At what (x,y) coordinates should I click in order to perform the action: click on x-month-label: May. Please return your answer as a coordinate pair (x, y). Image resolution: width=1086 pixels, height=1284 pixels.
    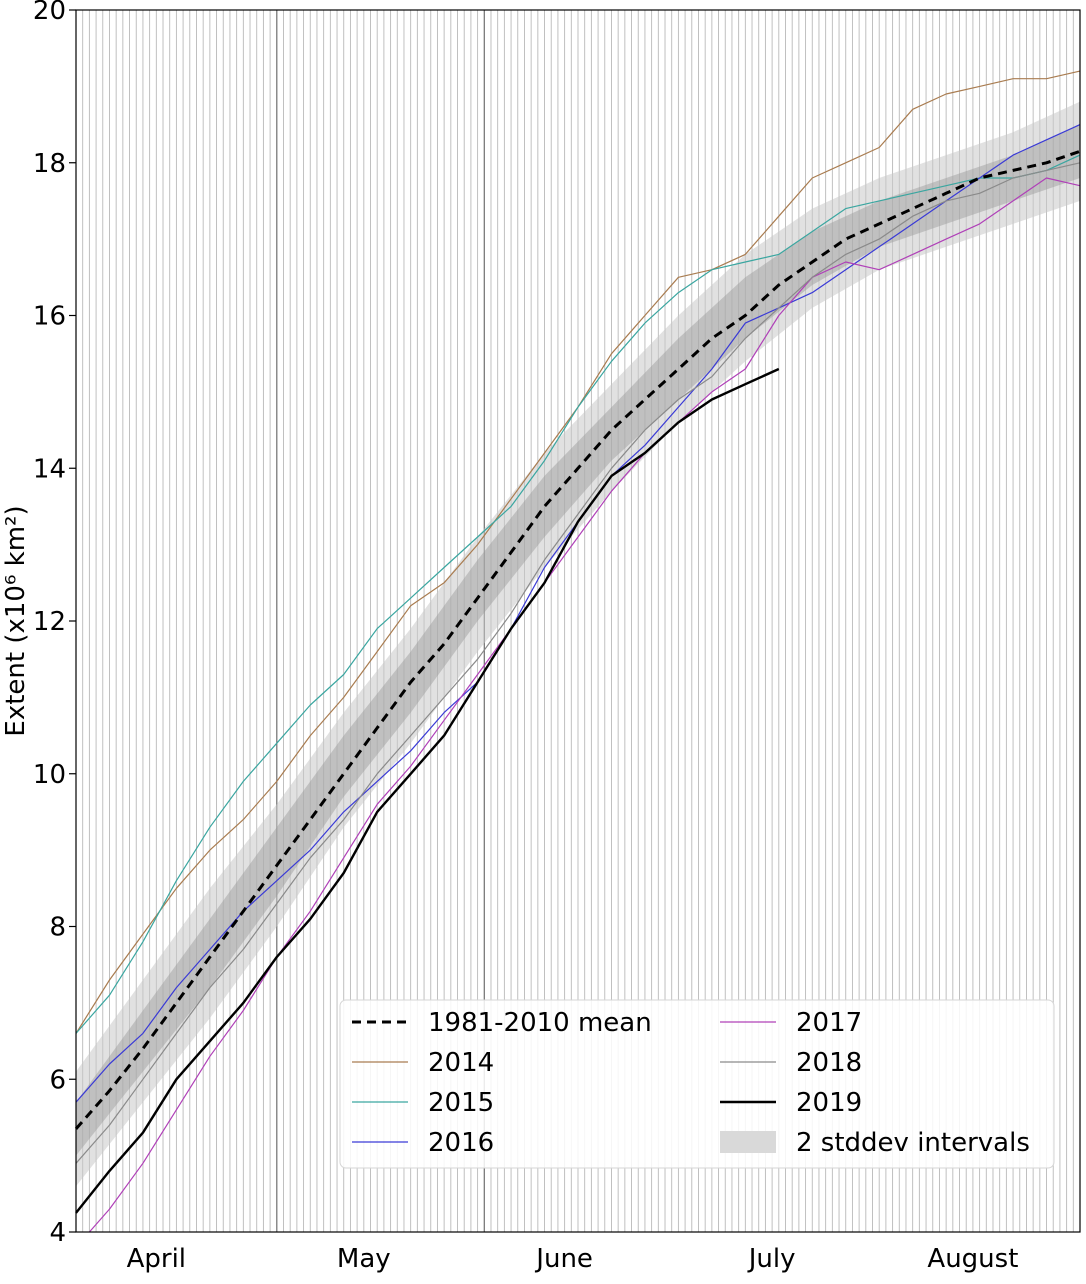
    Looking at the image, I should click on (364, 1259).